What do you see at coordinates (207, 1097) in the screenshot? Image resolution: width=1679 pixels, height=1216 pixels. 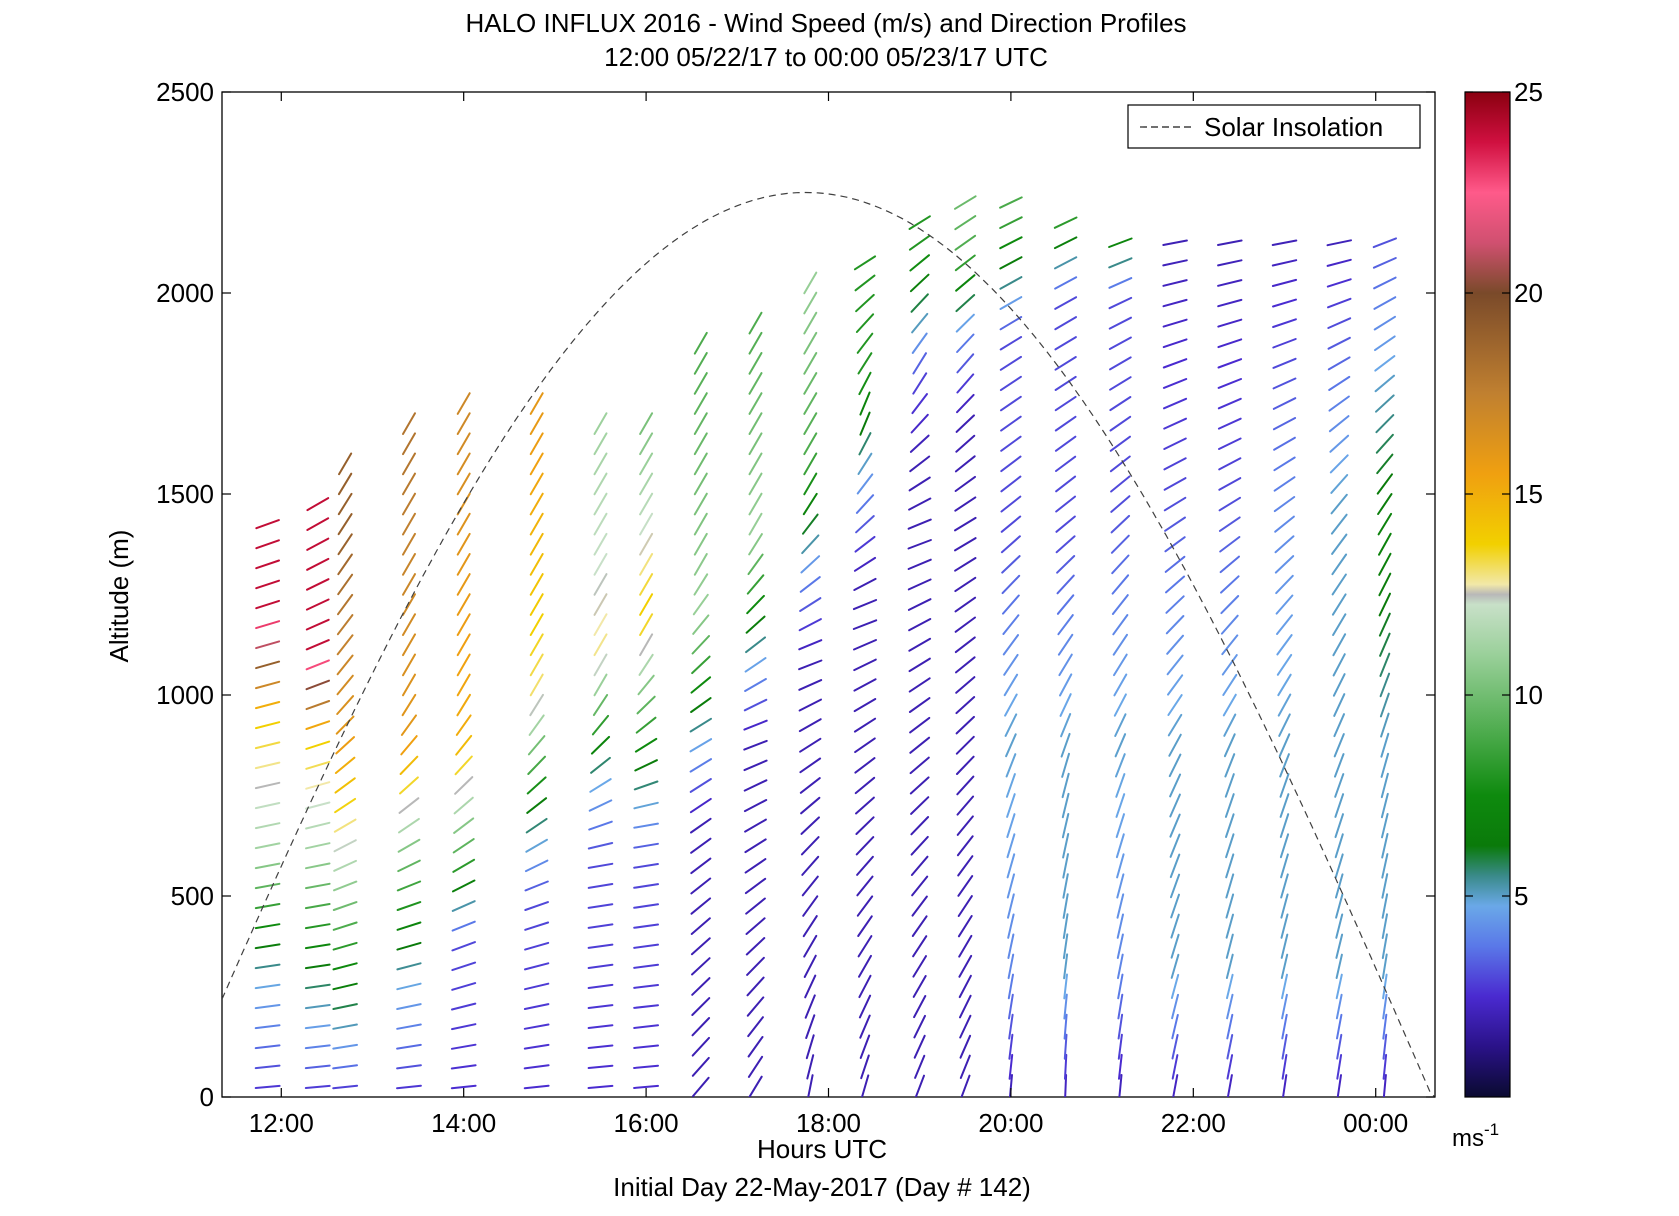 I see `y-tick-label: 0` at bounding box center [207, 1097].